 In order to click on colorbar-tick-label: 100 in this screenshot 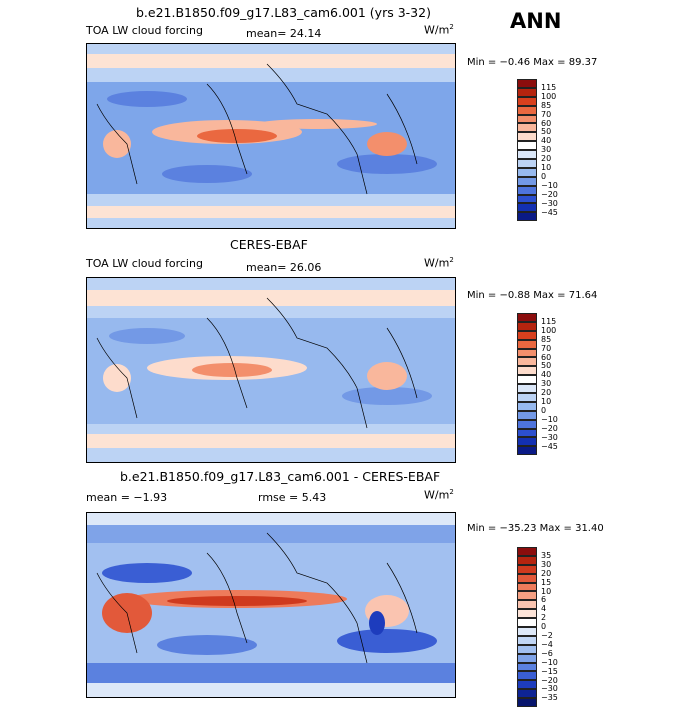, I will do `click(549, 96)`.